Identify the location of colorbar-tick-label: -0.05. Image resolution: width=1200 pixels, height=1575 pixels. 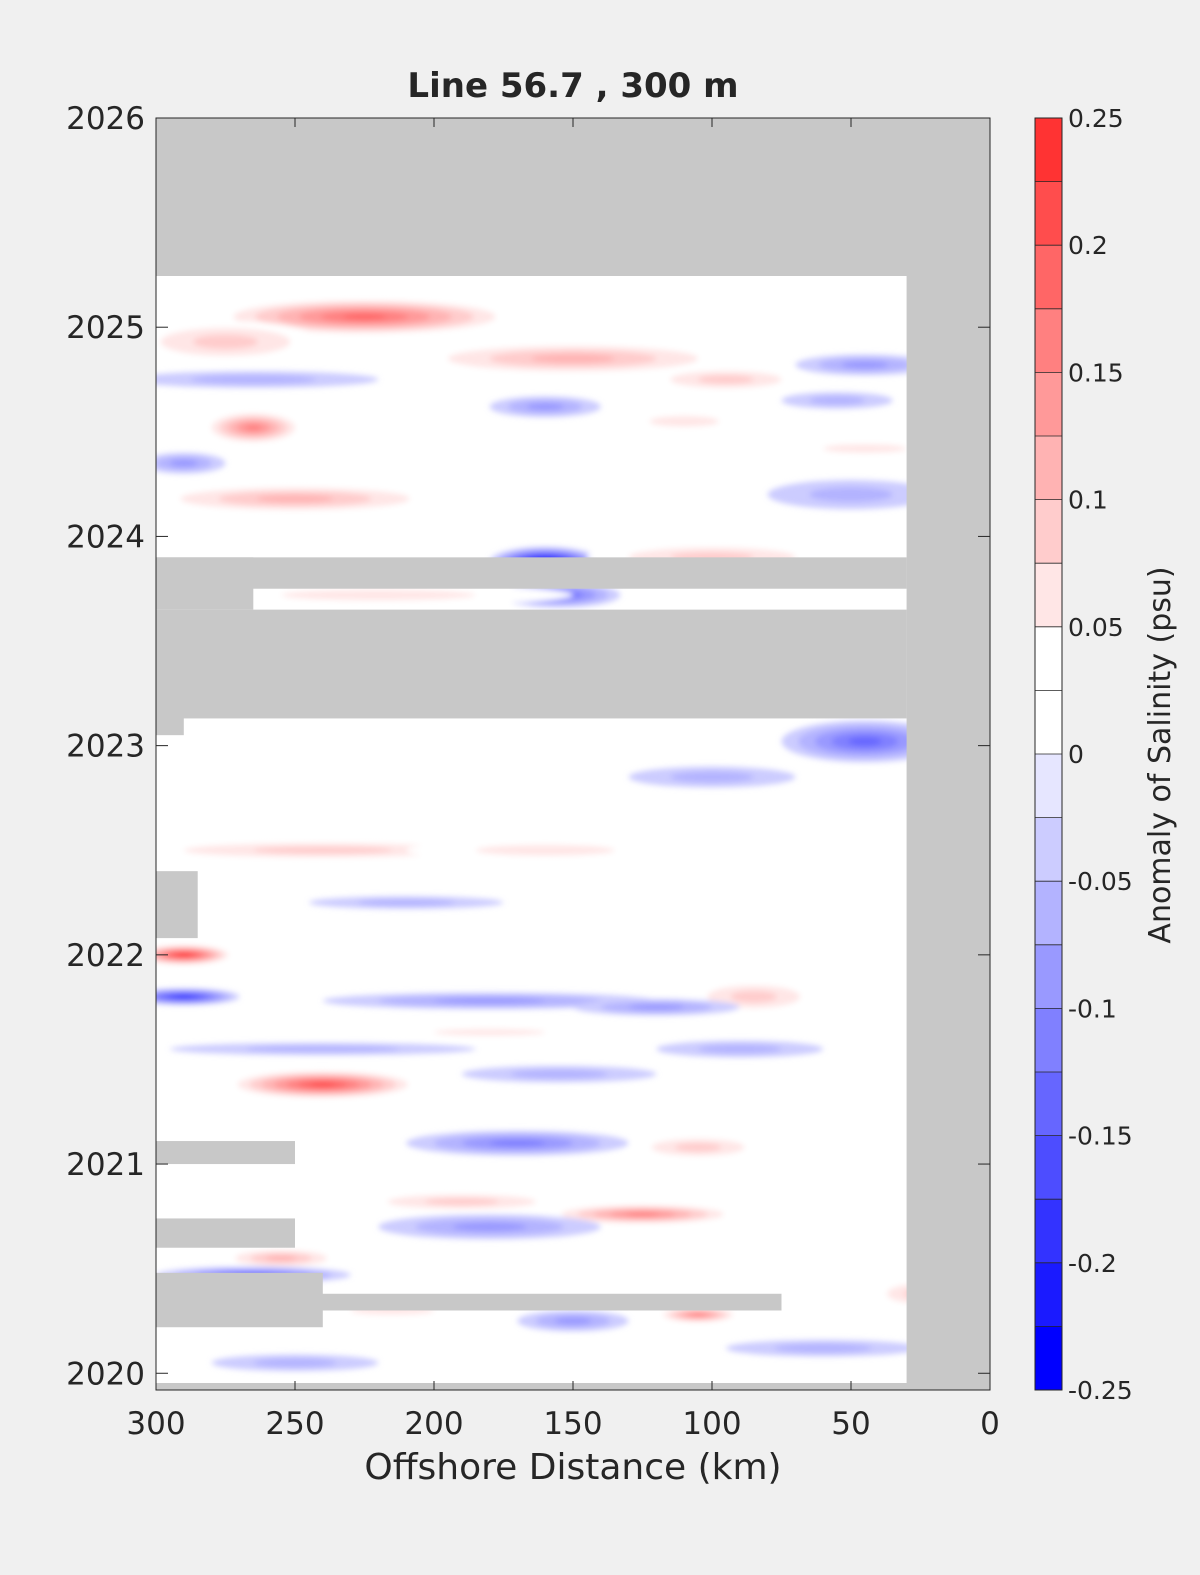
(1100, 881).